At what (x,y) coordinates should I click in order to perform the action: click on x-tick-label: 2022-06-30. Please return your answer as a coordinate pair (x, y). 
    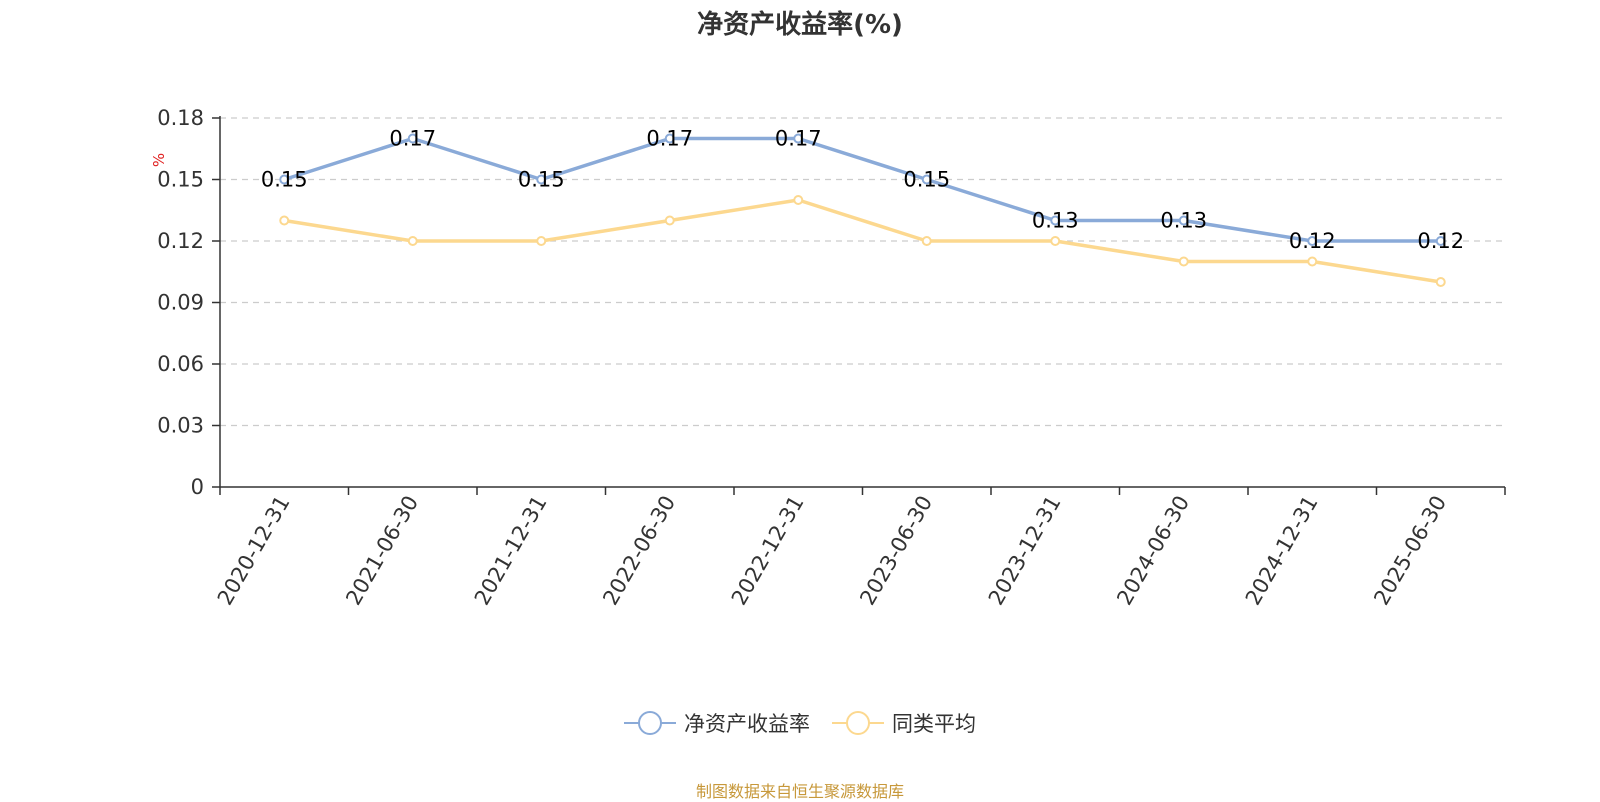
    Looking at the image, I should click on (639, 551).